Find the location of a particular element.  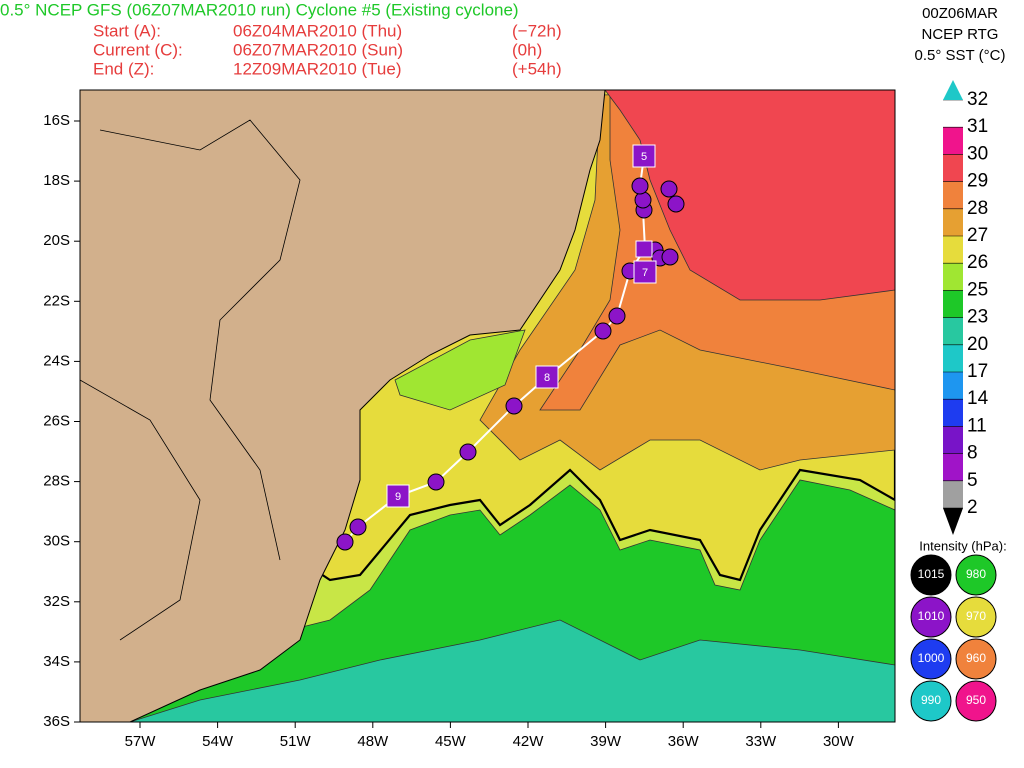

intensity-label: 1010 is located at coordinates (931, 616).